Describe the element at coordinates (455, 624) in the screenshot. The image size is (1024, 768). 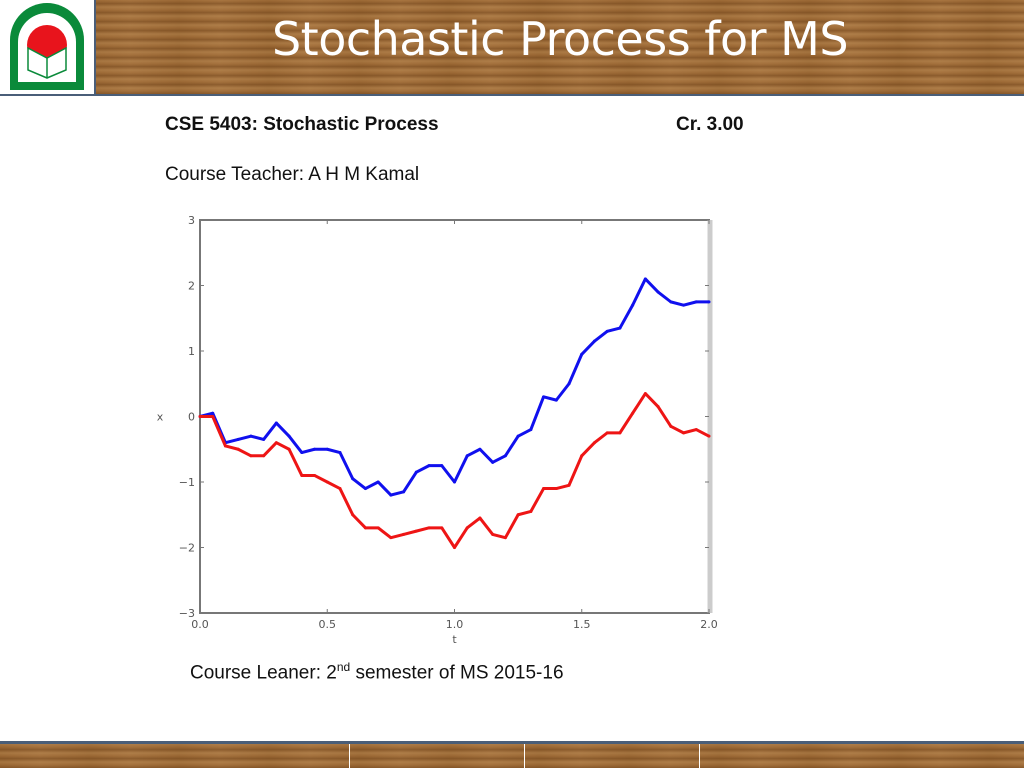
I see `x-tick-label: 1.0` at that location.